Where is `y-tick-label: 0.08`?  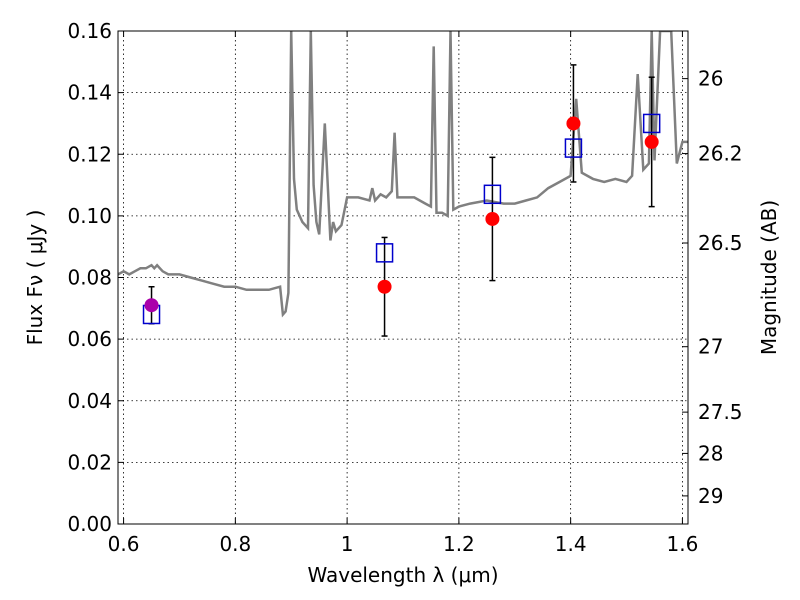
y-tick-label: 0.08 is located at coordinates (89, 278).